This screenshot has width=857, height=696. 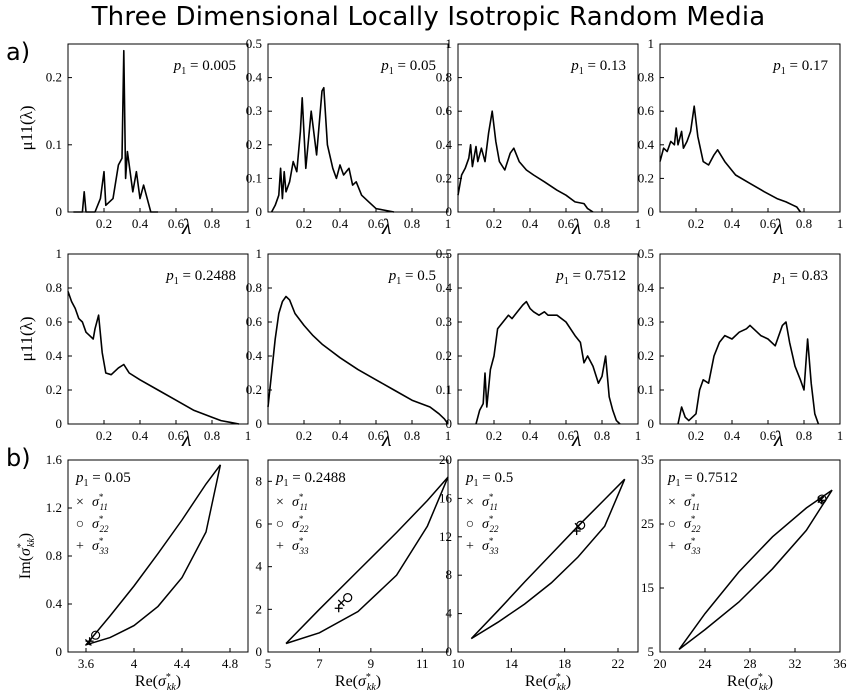 I want to click on y-tick-label: 2, so click(x=259, y=608).